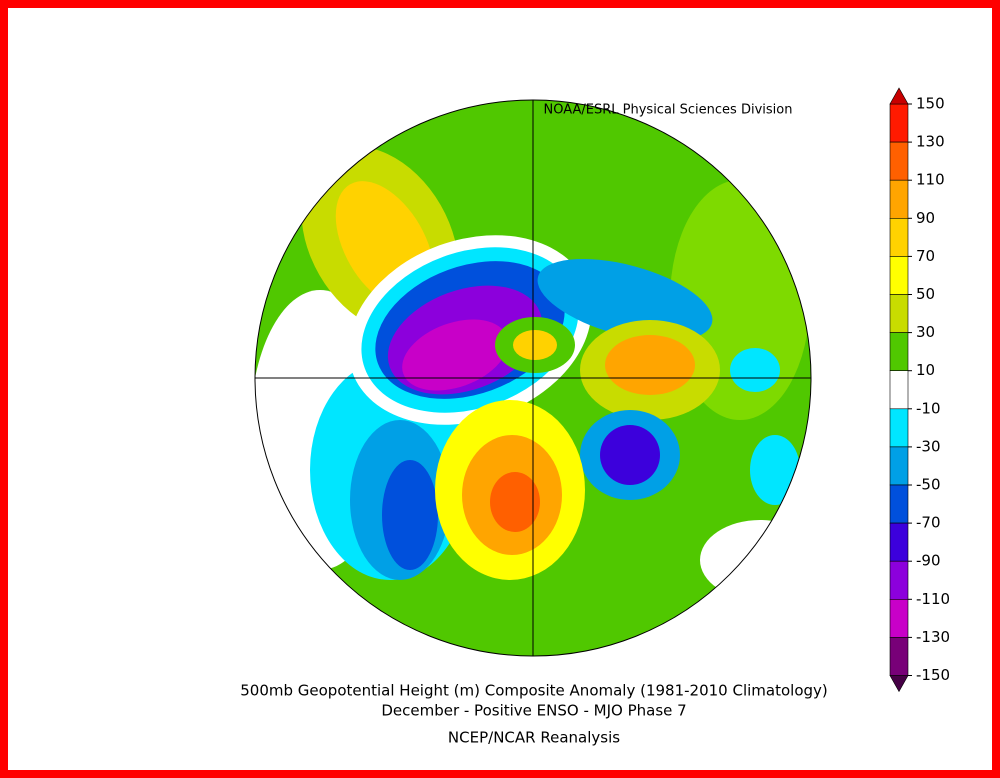 This screenshot has height=778, width=1000. What do you see at coordinates (533, 711) in the screenshot?
I see `caption-subtitle: December - Positive ENSO - MJO Phase 7` at bounding box center [533, 711].